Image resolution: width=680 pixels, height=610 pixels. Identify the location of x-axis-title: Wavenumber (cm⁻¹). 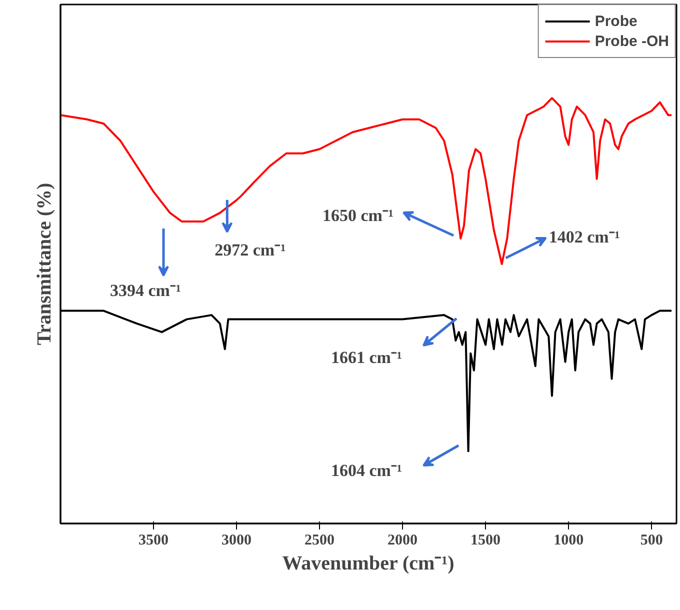
(368, 563).